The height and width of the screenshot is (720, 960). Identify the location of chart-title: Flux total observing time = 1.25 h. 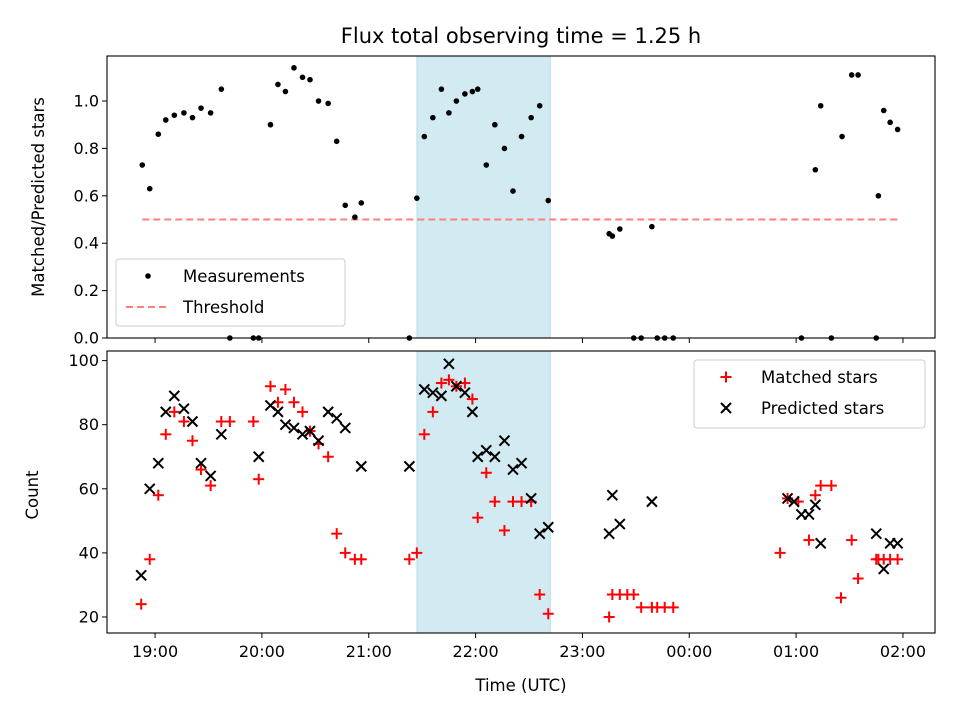
(521, 36).